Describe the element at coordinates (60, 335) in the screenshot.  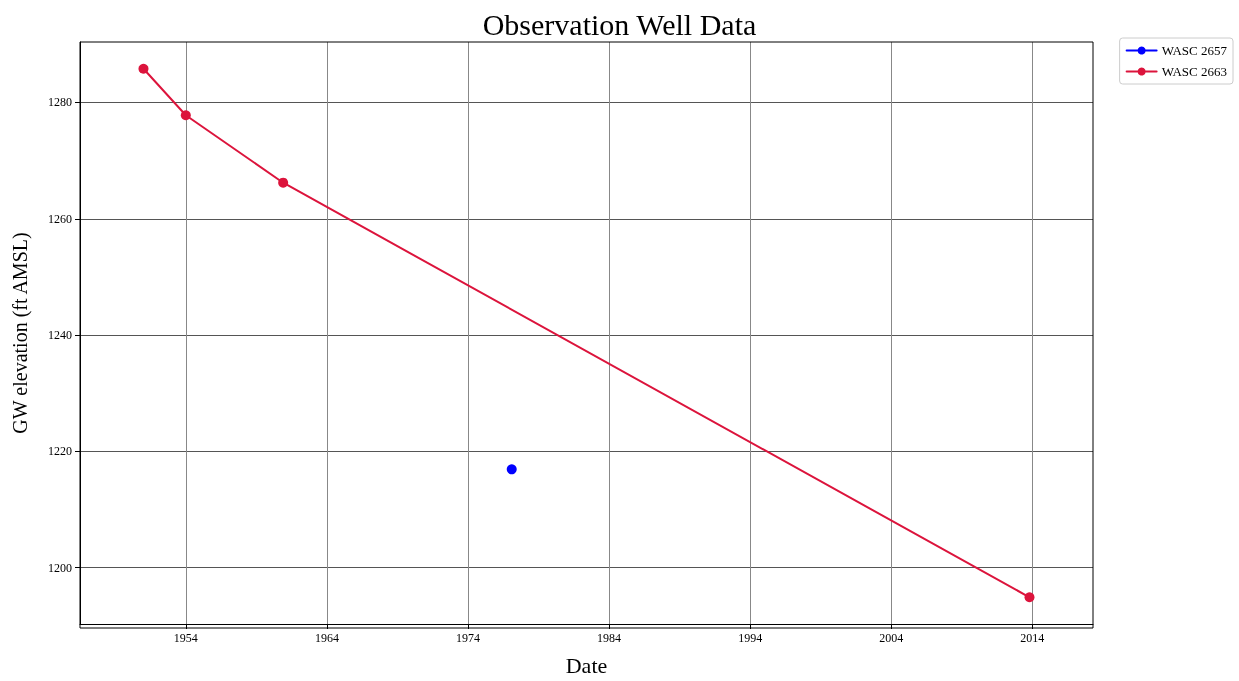
I see `y-tick-label: 1240` at that location.